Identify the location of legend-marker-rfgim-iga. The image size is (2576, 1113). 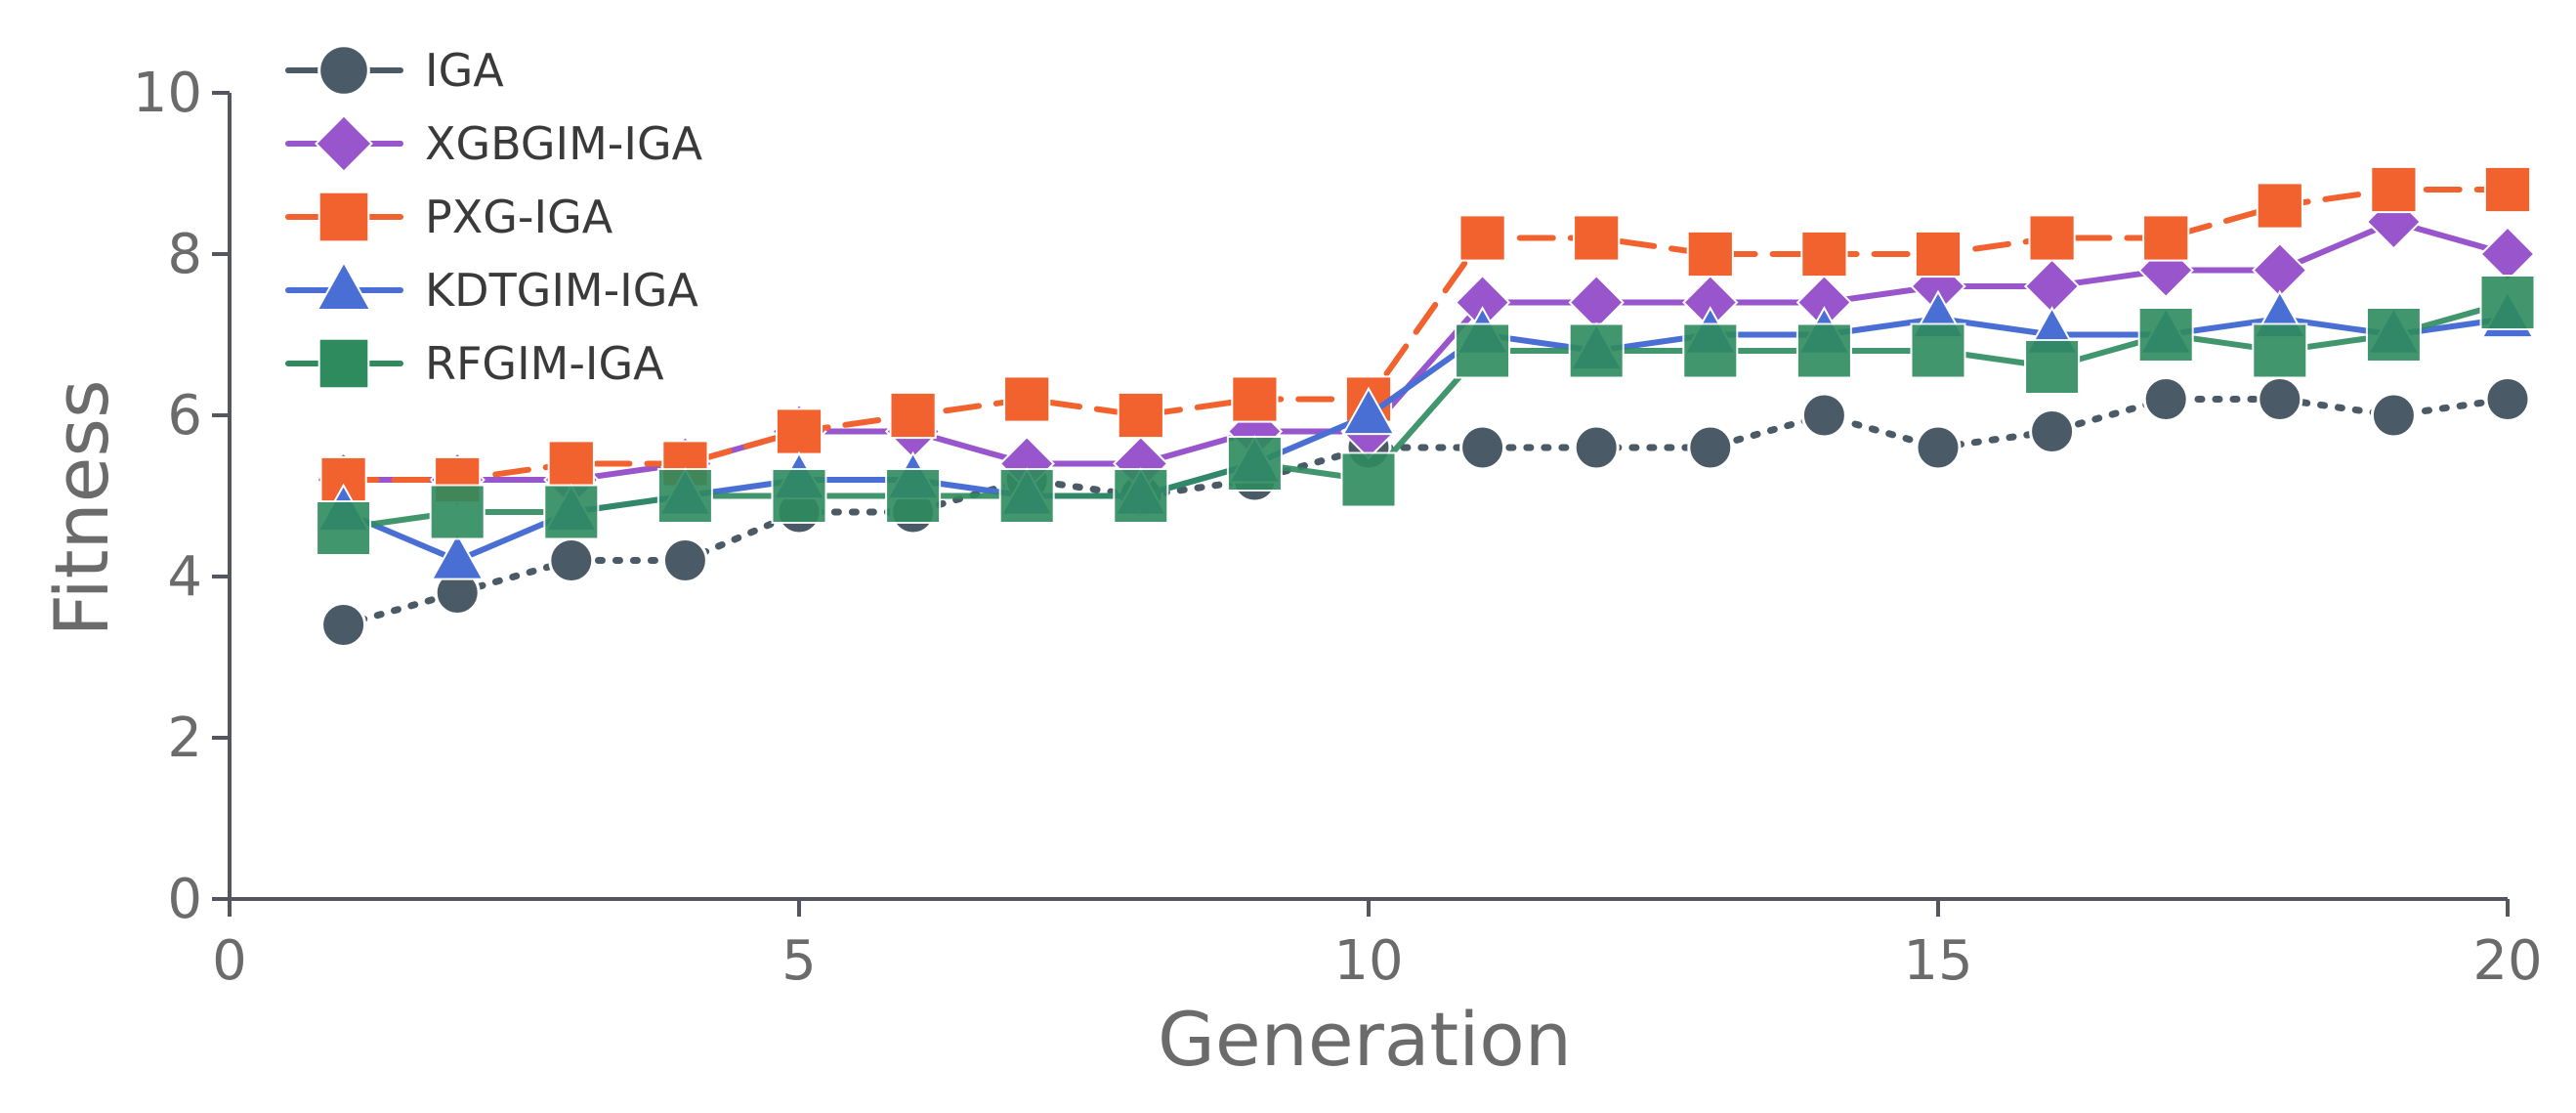
(343, 363).